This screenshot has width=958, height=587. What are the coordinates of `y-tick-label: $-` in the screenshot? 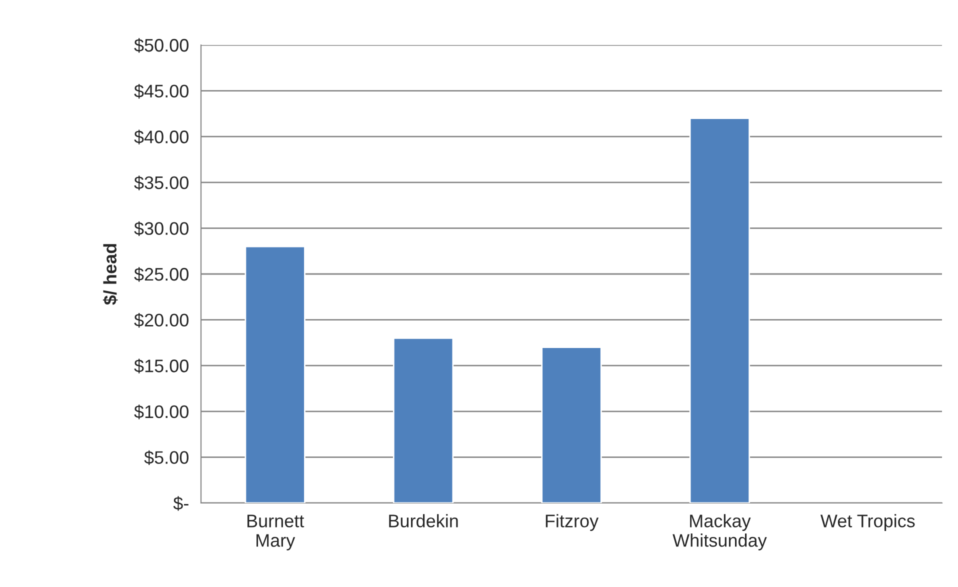 It's located at (180, 503).